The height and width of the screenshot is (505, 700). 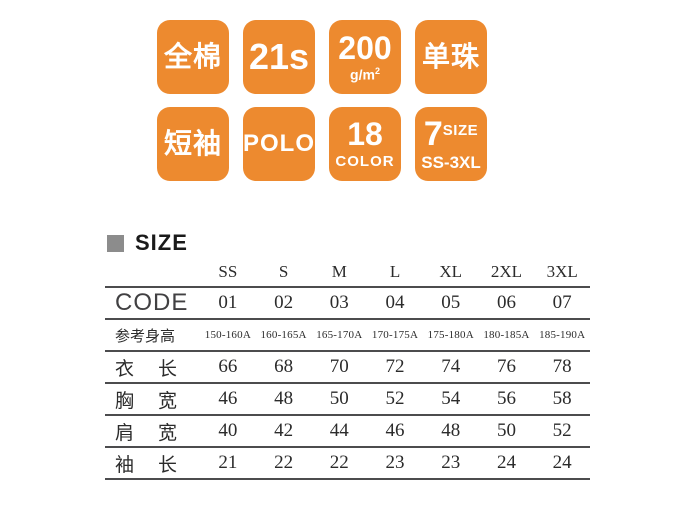 I want to click on table-row-label: 参考身高, so click(x=152, y=335).